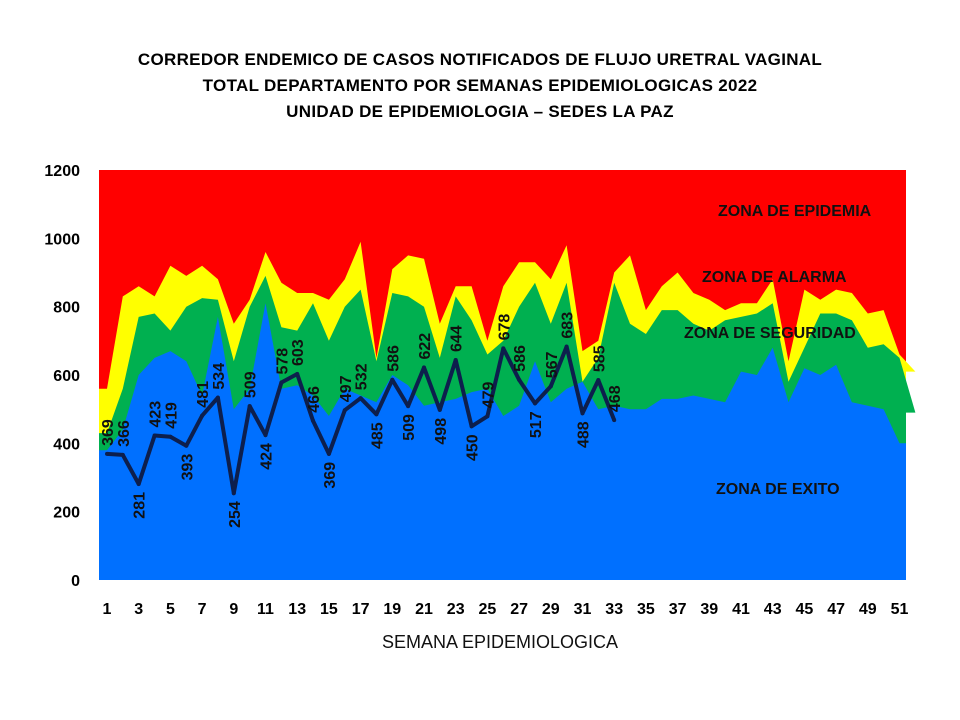  What do you see at coordinates (393, 358) in the screenshot?
I see `data-label: 586` at bounding box center [393, 358].